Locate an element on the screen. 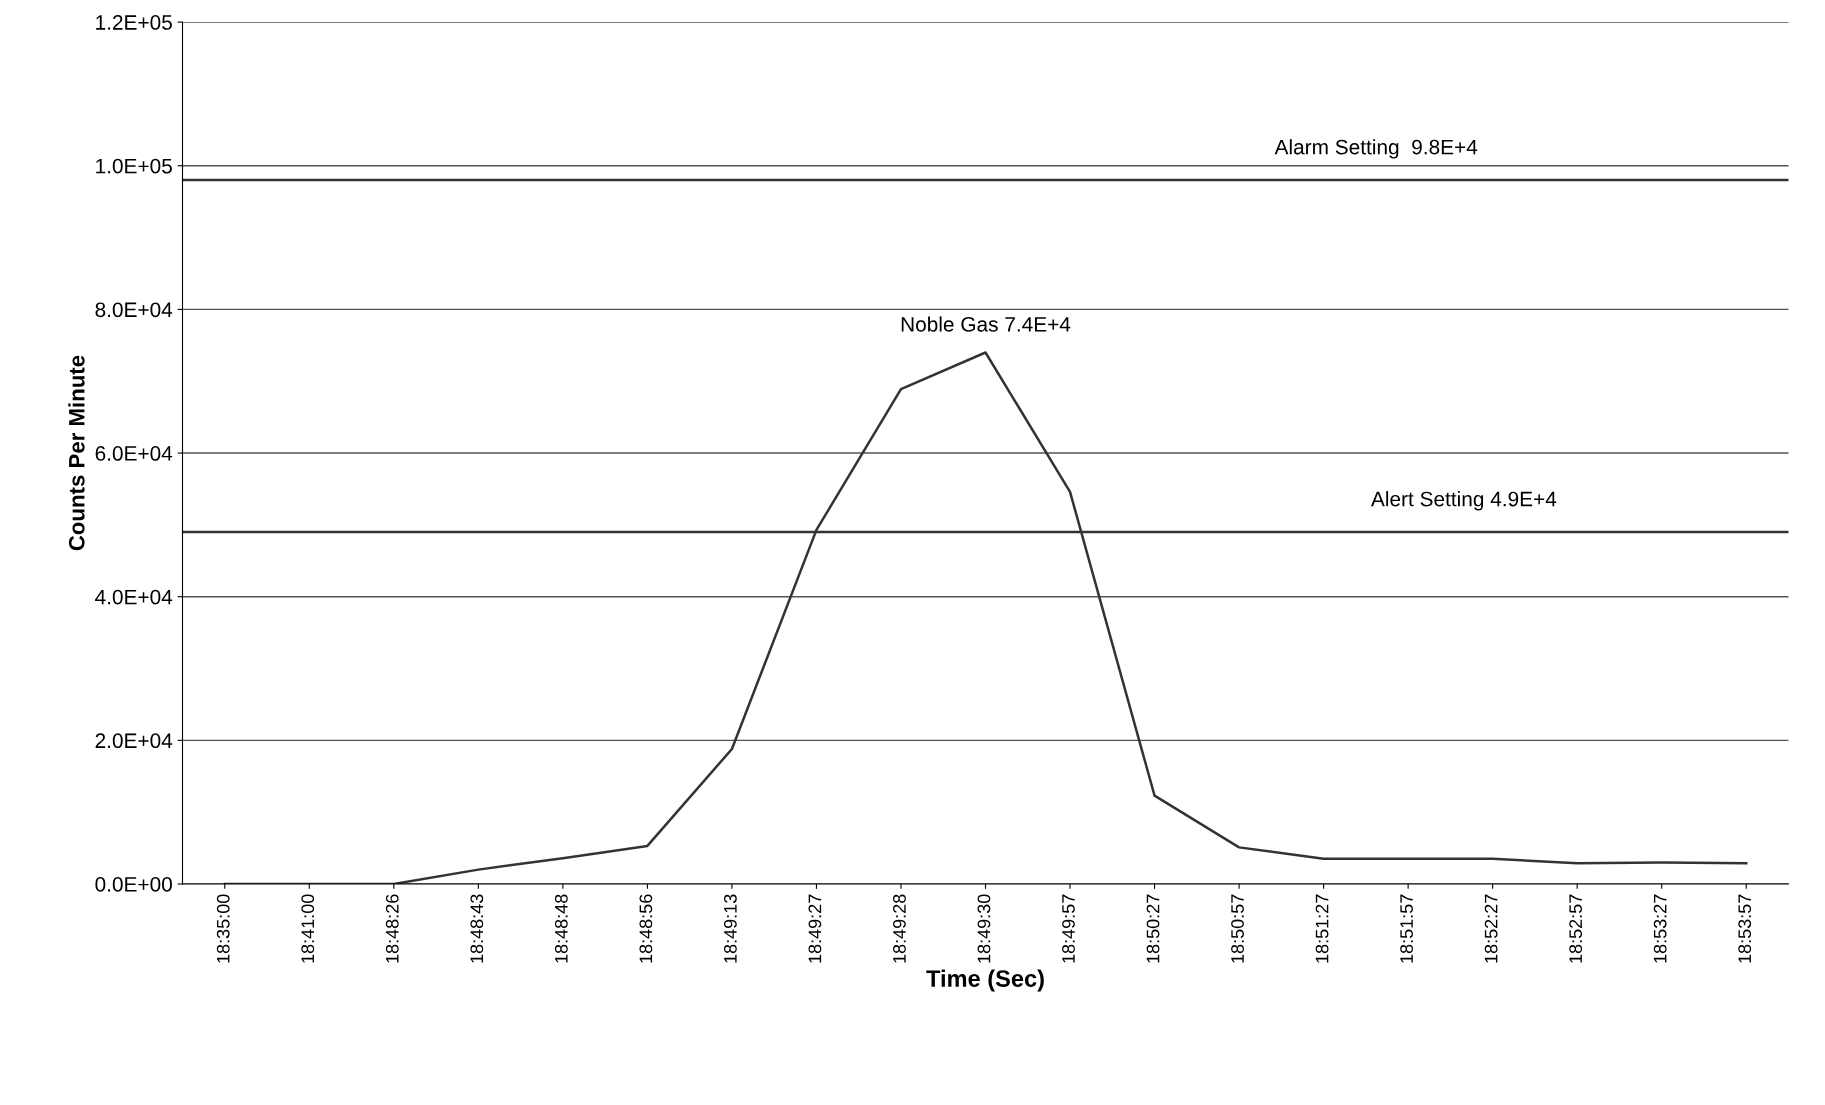 The width and height of the screenshot is (1825, 1105). x-tick-label: 18:48:56 is located at coordinates (646, 928).